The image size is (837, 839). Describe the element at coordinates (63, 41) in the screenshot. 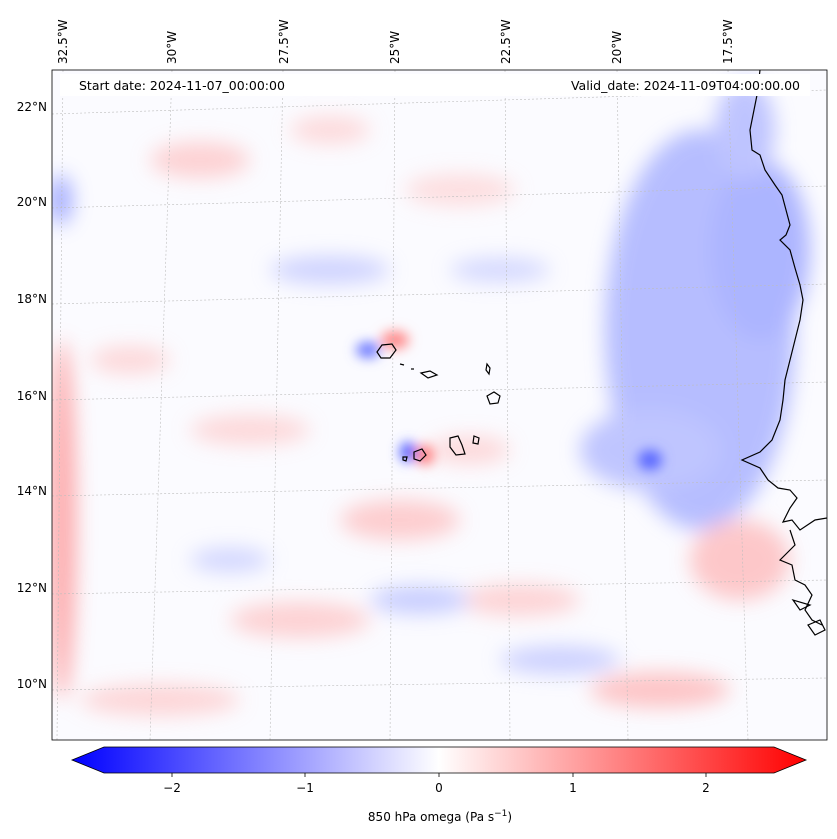

I see `lon-label: 32.5°W` at that location.